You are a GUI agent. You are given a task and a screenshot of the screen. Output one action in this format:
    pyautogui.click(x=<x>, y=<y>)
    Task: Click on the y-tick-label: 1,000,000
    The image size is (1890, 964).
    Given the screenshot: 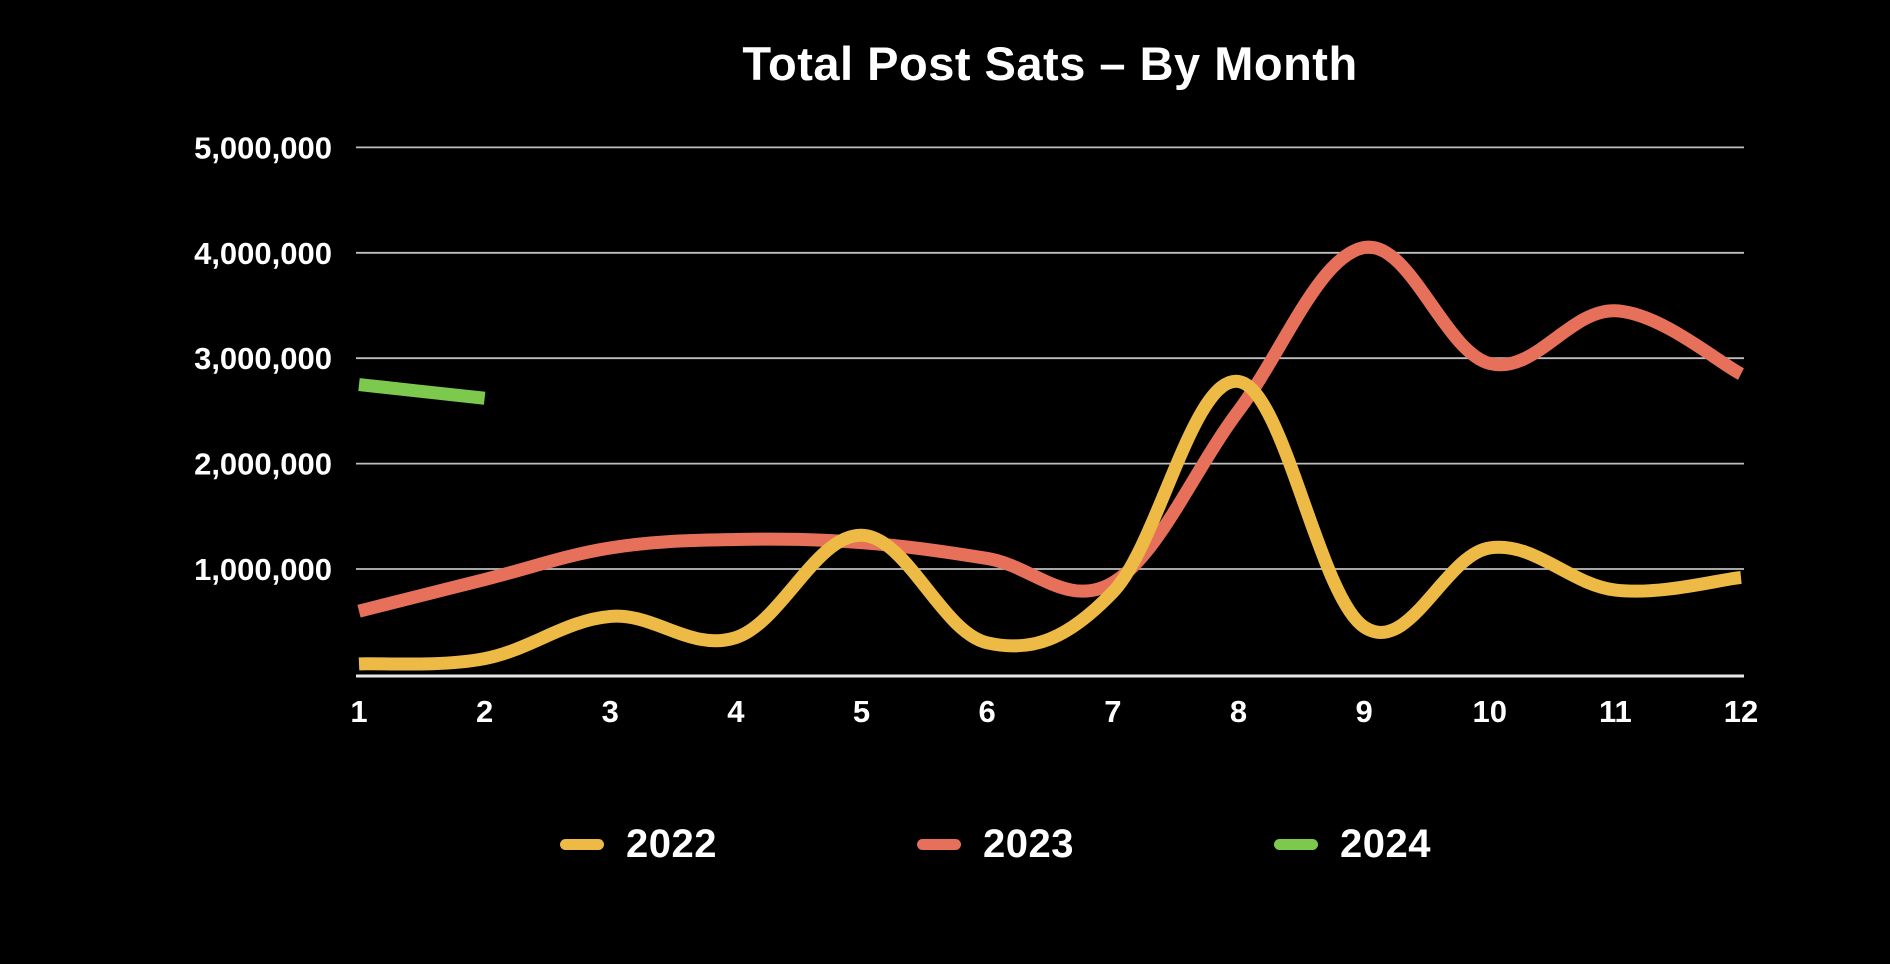 What is the action you would take?
    pyautogui.click(x=263, y=569)
    